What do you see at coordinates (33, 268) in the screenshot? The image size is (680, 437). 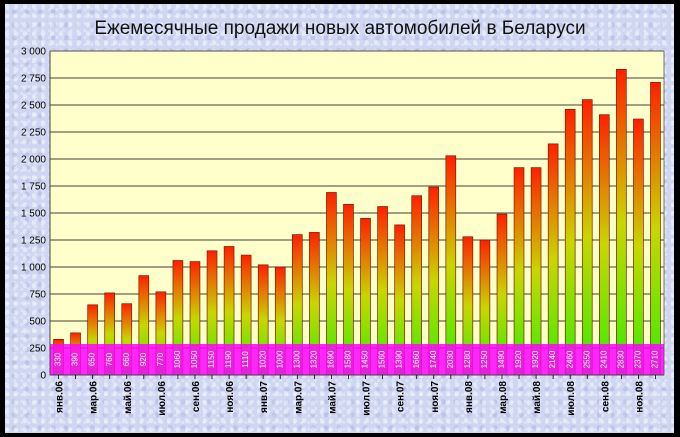 I see `y-tick-label: 1 000` at bounding box center [33, 268].